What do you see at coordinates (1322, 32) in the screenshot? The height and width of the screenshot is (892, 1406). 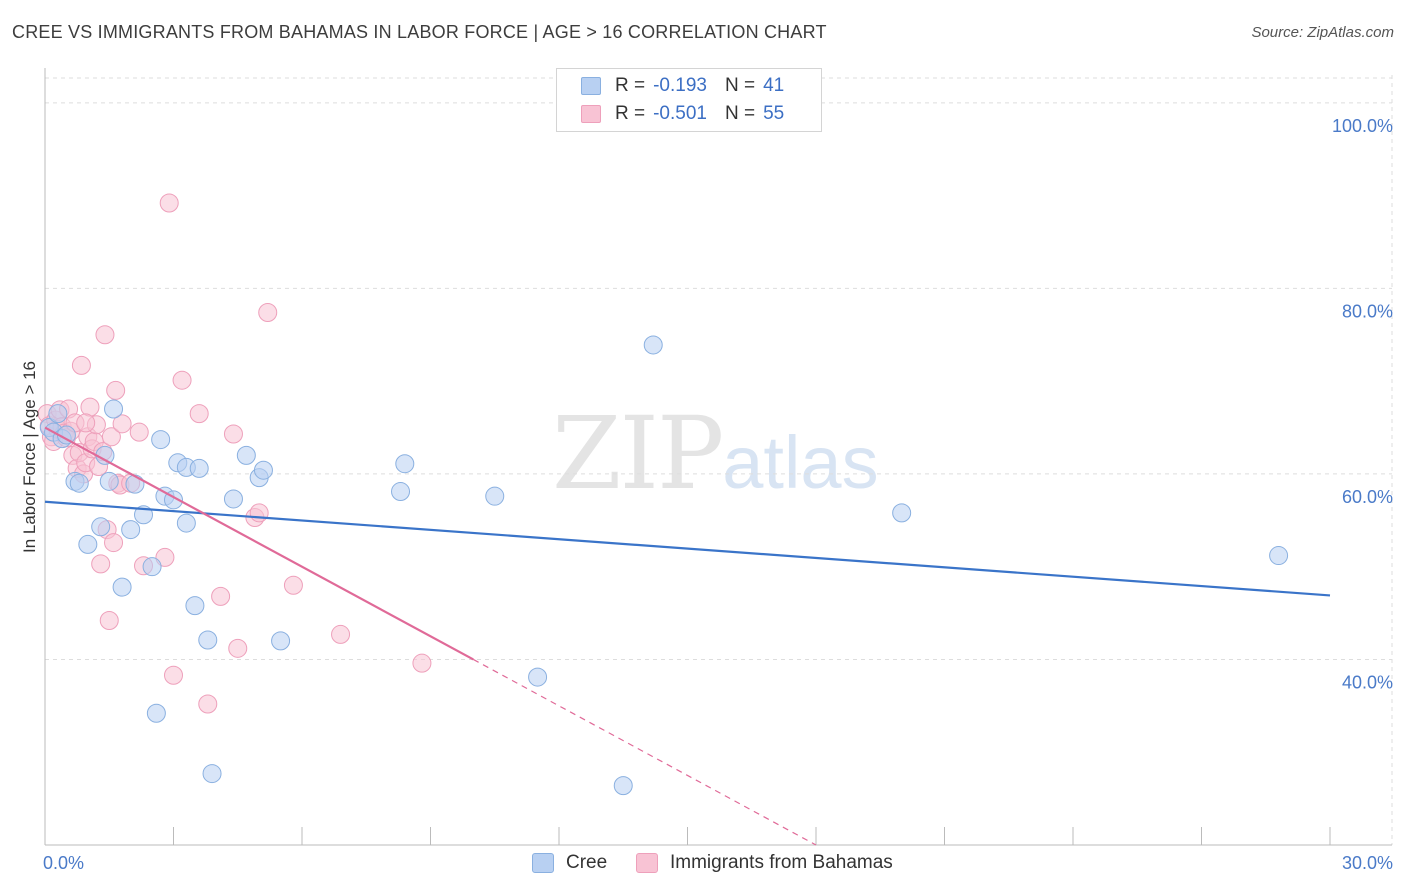 I see `source-label: Source: ZipAtlas.com` at bounding box center [1322, 32].